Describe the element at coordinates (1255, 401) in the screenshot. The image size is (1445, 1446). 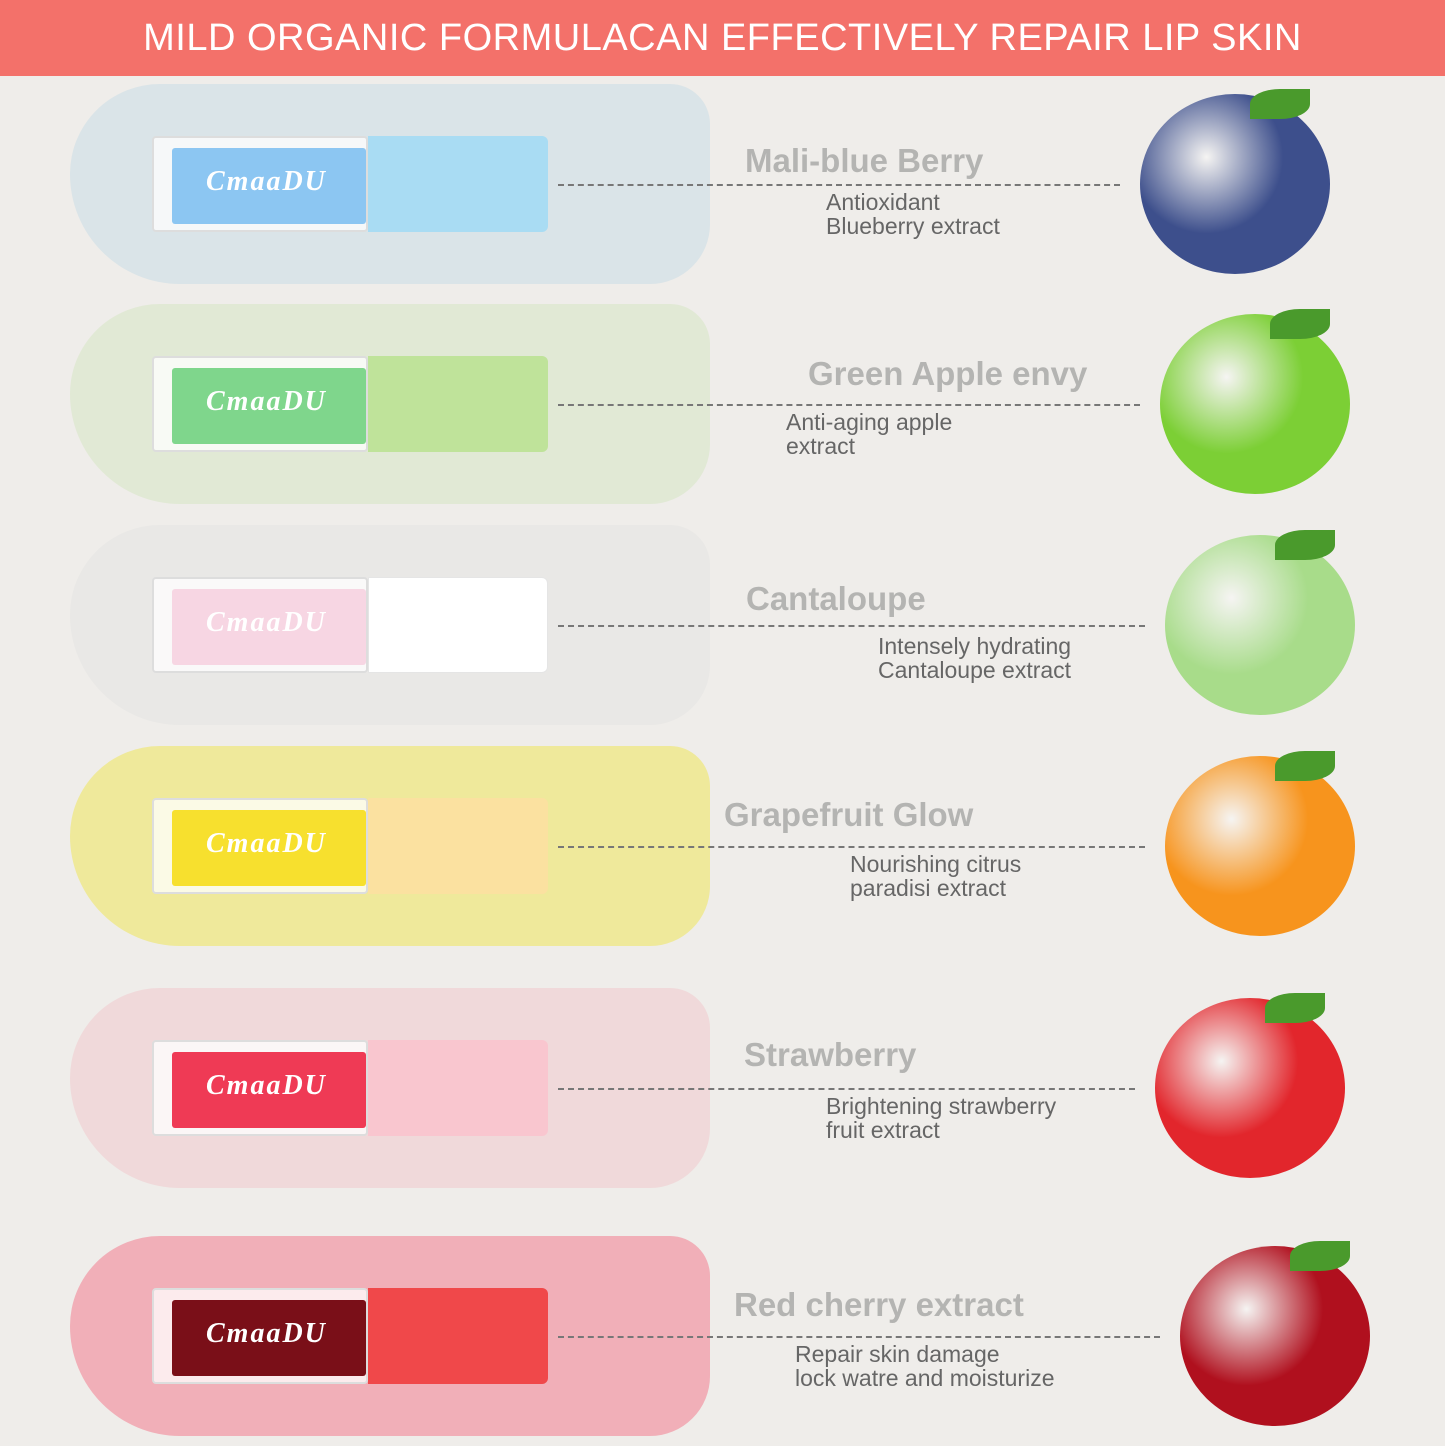
I see `green-apple-icon` at that location.